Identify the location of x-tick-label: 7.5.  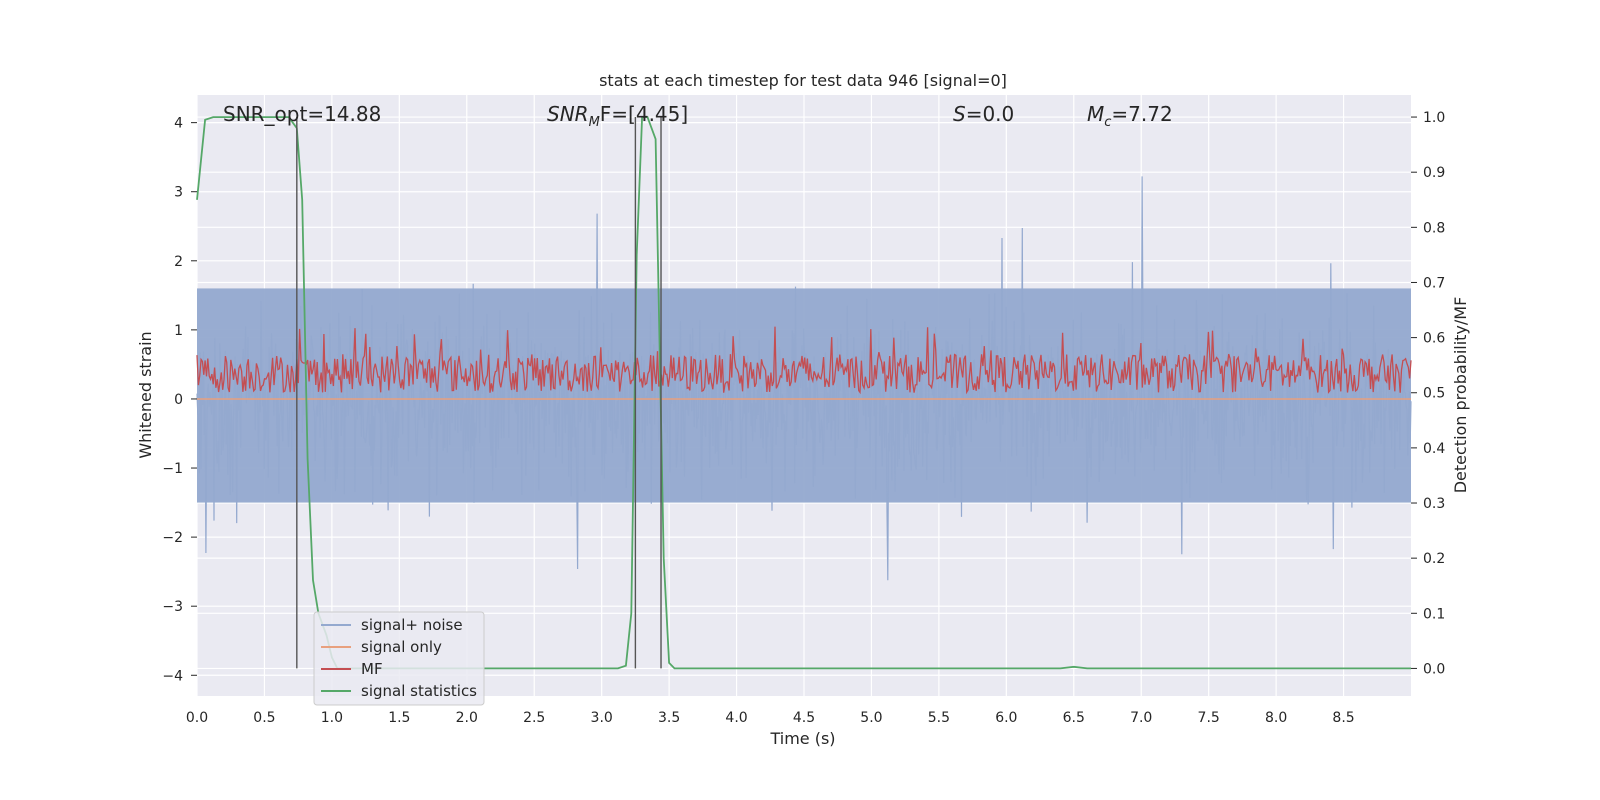
(1209, 718).